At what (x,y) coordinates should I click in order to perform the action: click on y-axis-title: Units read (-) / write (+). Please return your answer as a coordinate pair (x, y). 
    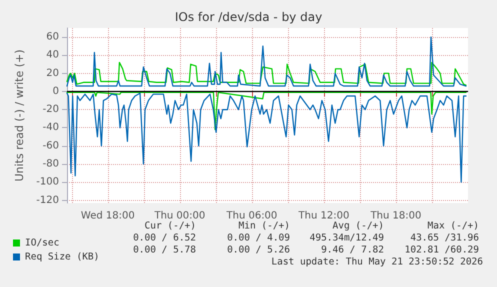
    Looking at the image, I should click on (19, 115).